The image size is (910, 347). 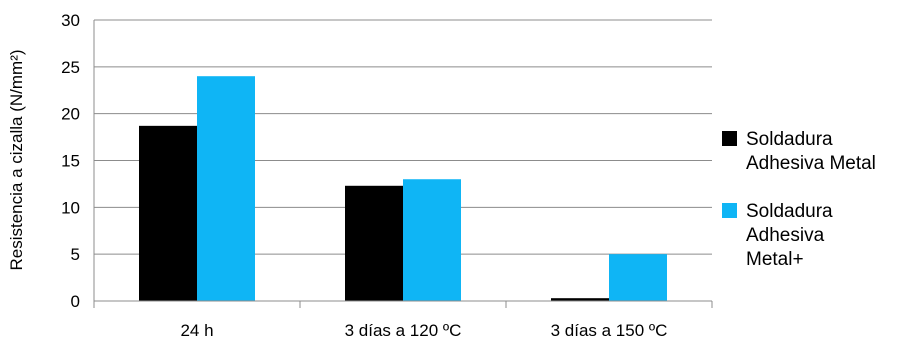 I want to click on y-tick-label: 25, so click(x=70, y=67).